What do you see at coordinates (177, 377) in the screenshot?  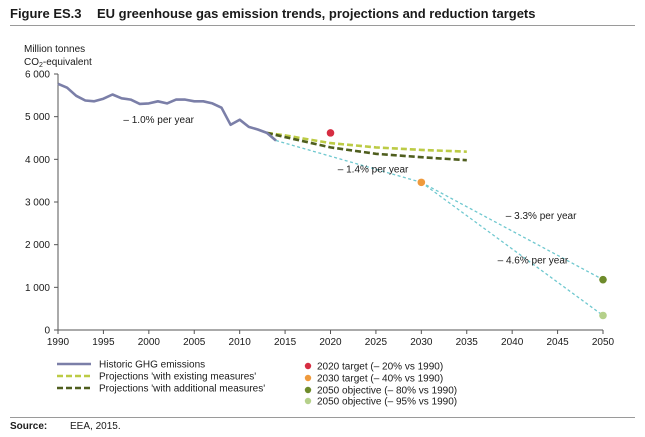 I see `legend-label-series-2: Projections 'with existing measures'` at bounding box center [177, 377].